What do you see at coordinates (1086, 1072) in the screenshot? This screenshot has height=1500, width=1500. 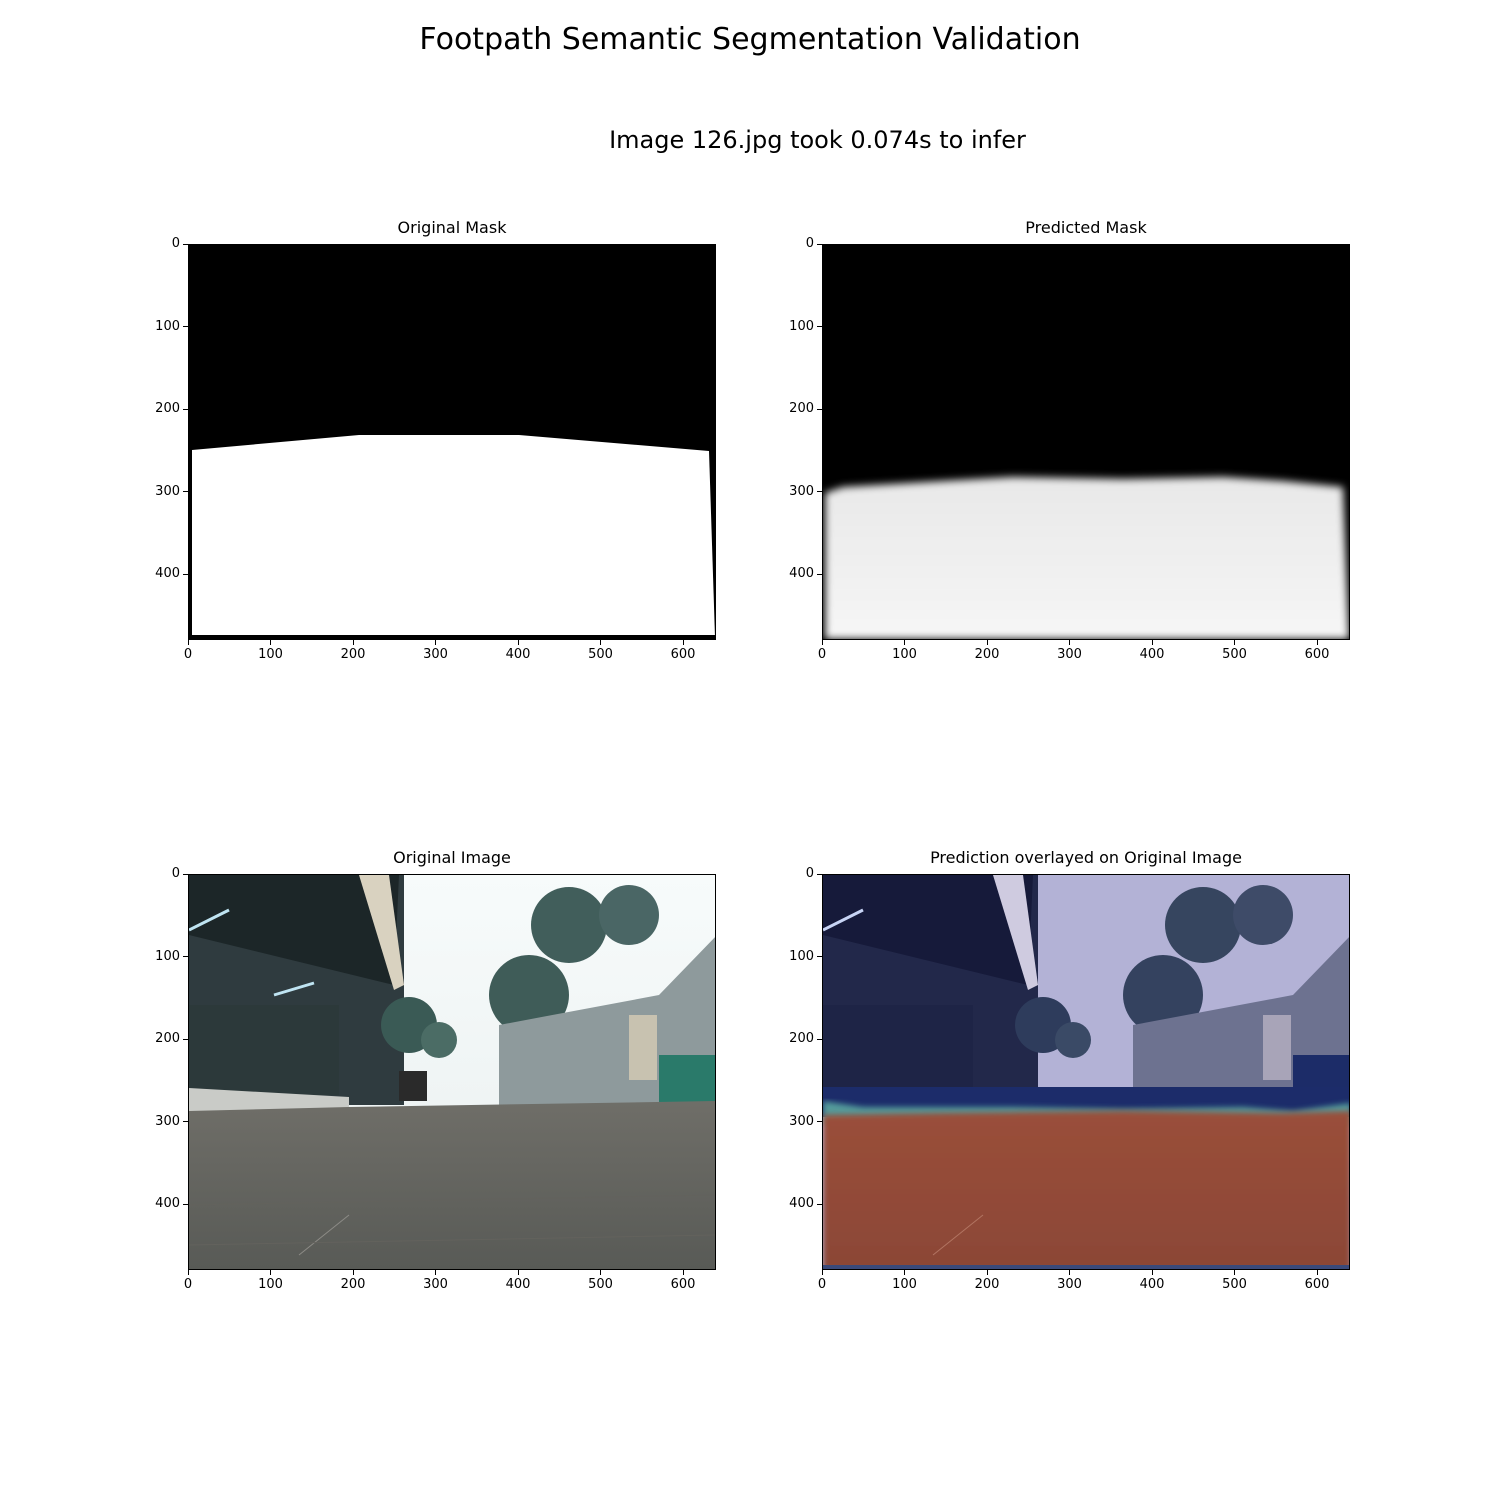 I see `overlay-image` at bounding box center [1086, 1072].